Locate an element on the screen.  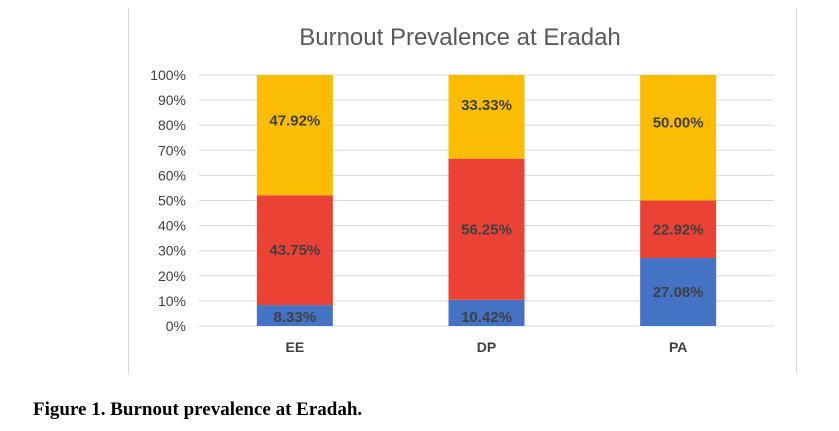
data-label: 56.25% is located at coordinates (486, 229).